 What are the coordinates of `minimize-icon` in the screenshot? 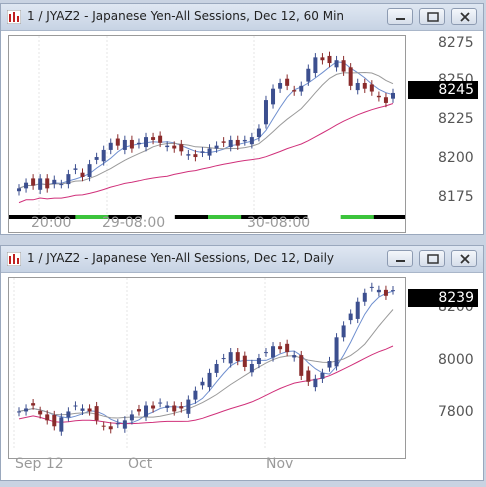 It's located at (400, 261).